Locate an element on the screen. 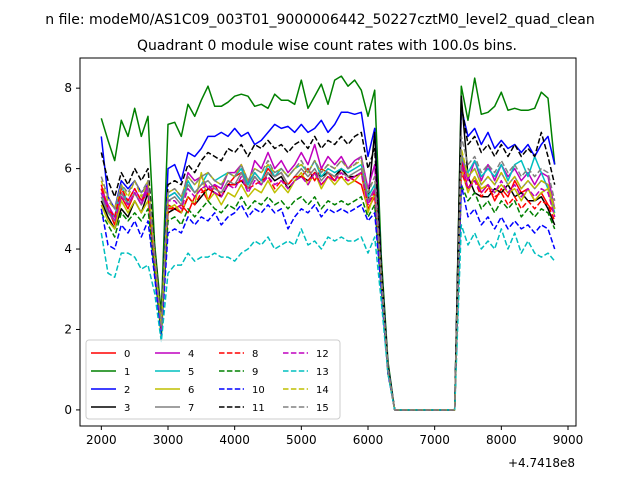 The width and height of the screenshot is (640, 480). legend-label-1: 1 is located at coordinates (127, 372).